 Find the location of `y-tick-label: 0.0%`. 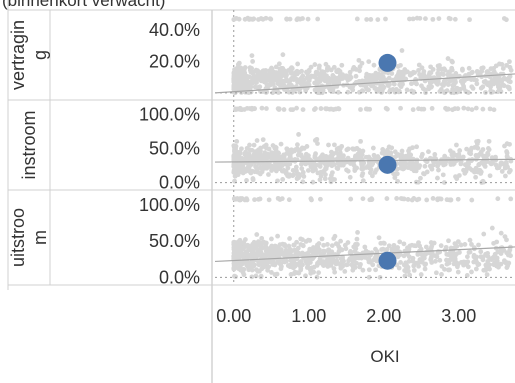

y-tick-label: 0.0% is located at coordinates (179, 277).